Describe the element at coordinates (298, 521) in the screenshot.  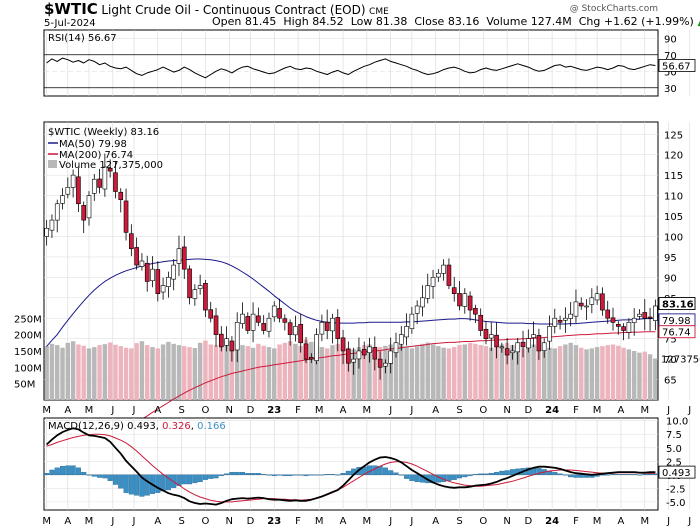
I see `macd-x-label: F` at that location.